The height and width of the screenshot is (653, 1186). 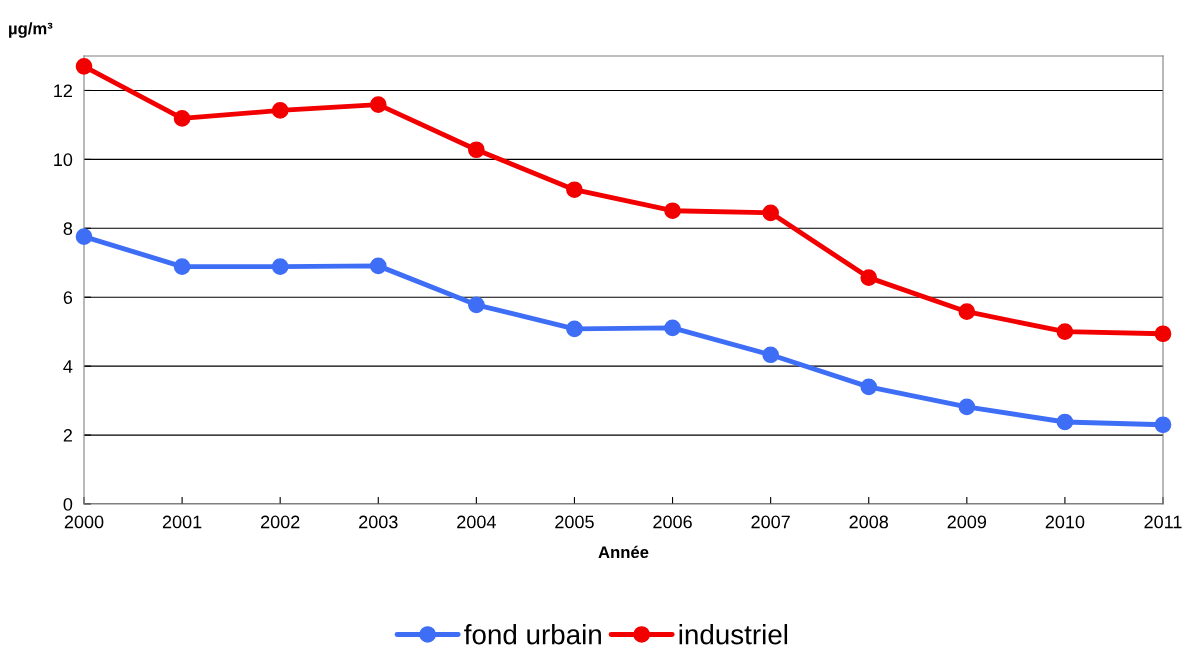 I want to click on y-tick-label: 2, so click(x=67, y=435).